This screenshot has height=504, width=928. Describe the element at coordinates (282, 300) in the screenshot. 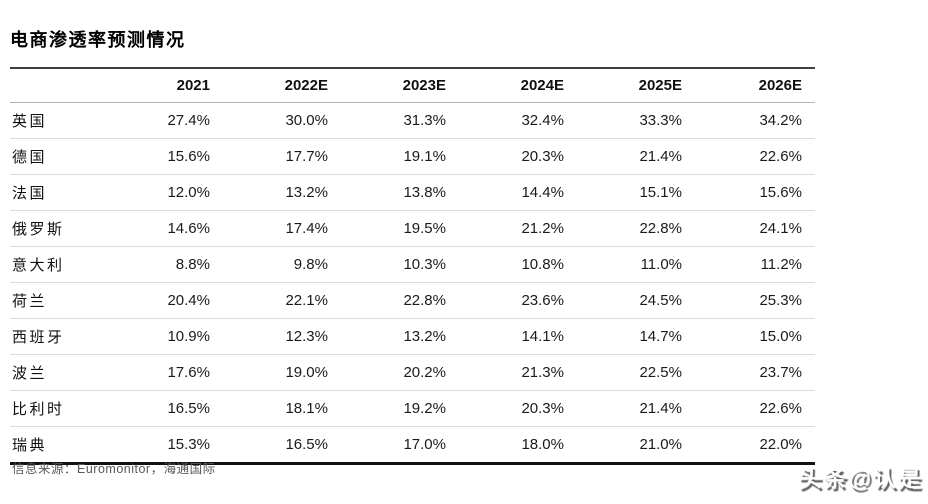

I see `value-cell: 22.1%` at that location.